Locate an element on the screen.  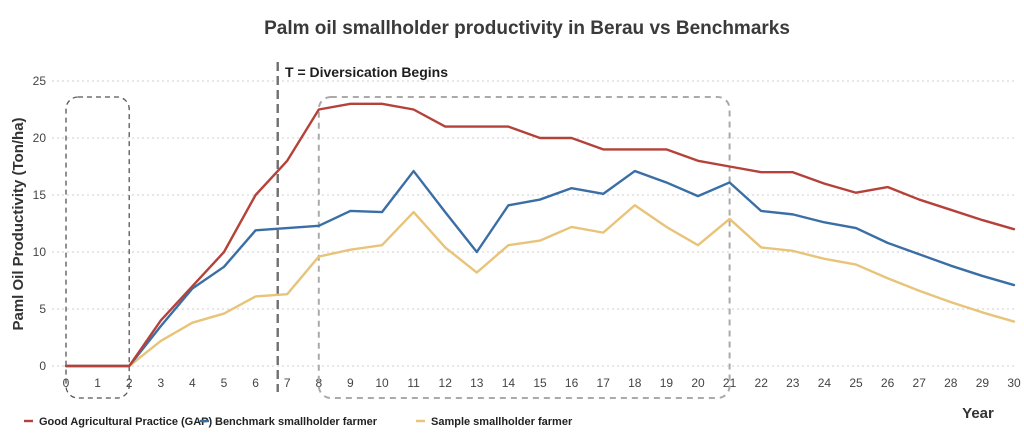
legend-label: Sample smallholder farmer is located at coordinates (502, 422).